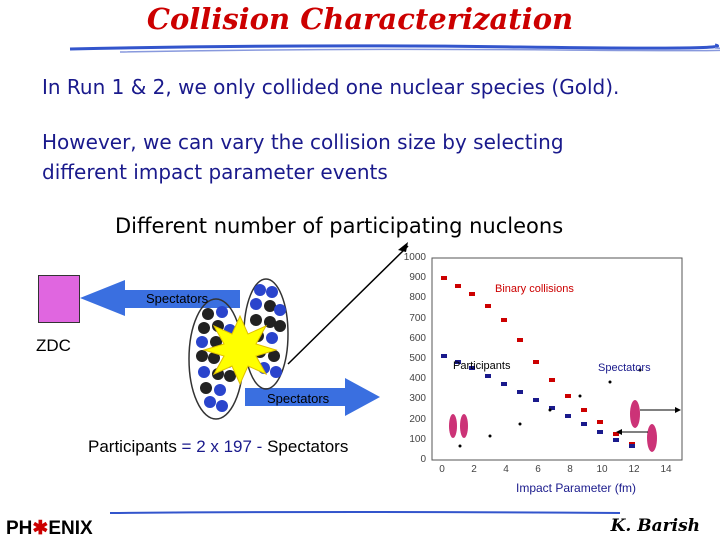 The image size is (720, 540). I want to click on x-tick-label: 10, so click(602, 469).